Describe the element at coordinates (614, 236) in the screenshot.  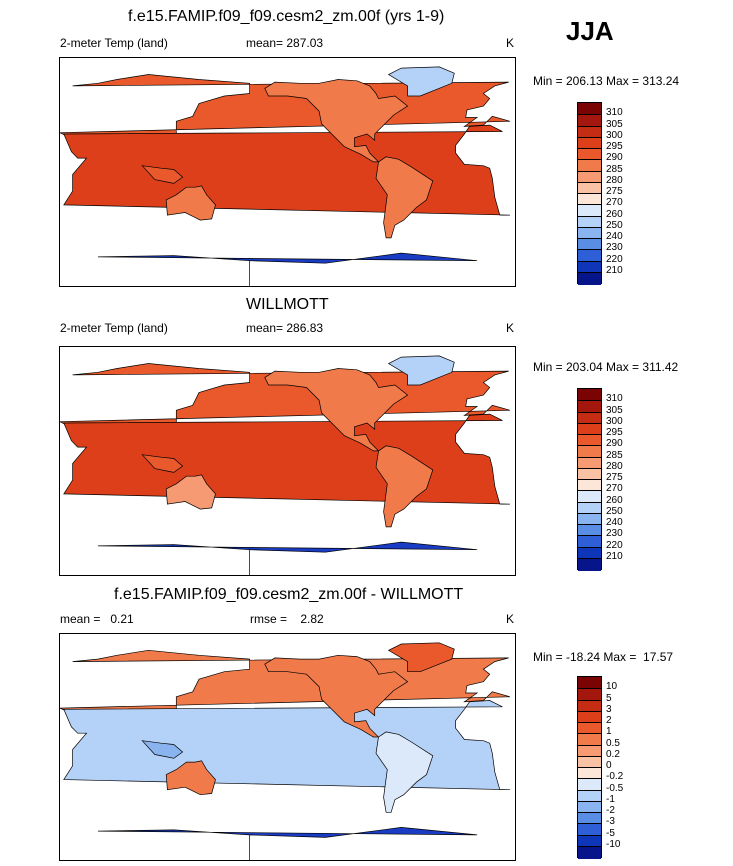
I see `colorbar-tick-label: 240` at that location.